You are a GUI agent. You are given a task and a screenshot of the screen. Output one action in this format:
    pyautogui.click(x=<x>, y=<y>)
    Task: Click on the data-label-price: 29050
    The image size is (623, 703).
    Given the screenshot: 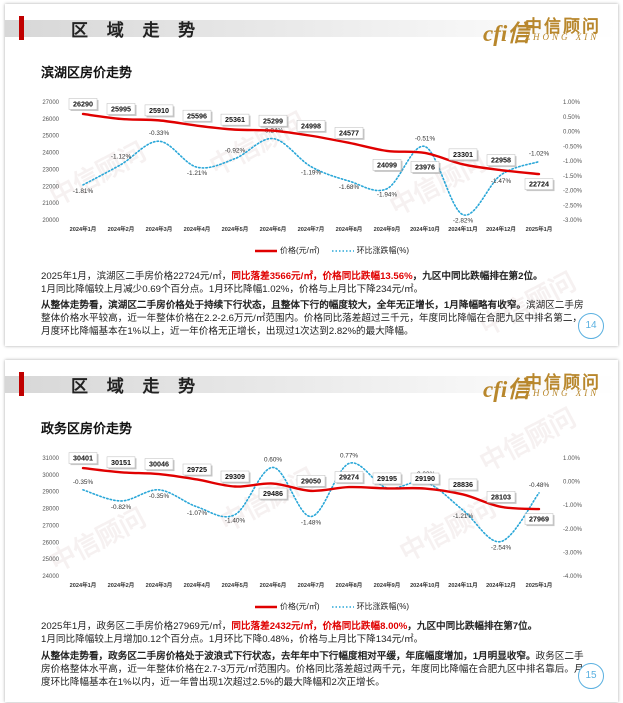 What is the action you would take?
    pyautogui.click(x=311, y=481)
    